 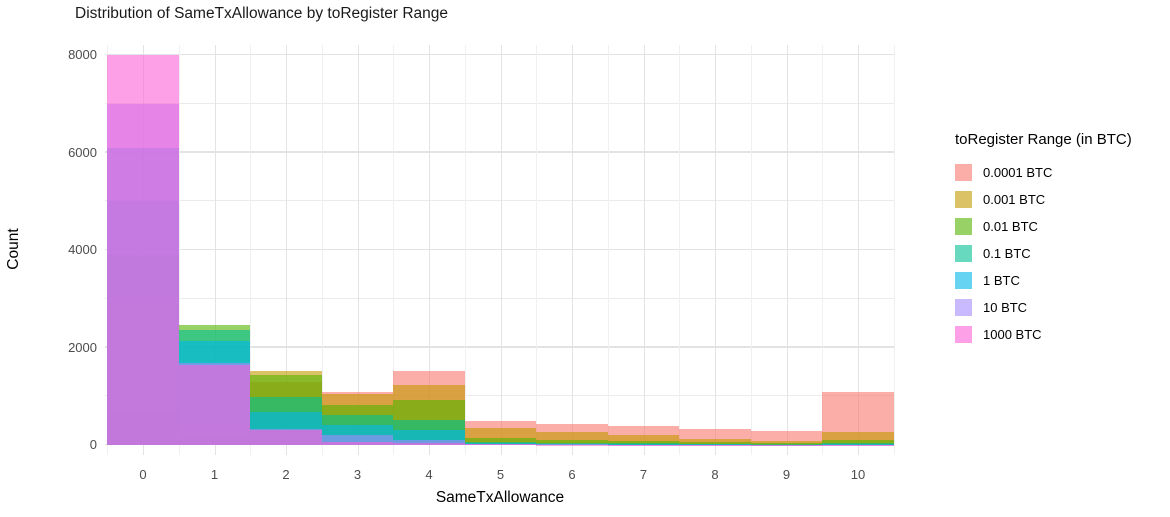 What do you see at coordinates (82, 249) in the screenshot?
I see `y-tick-label: 4000` at bounding box center [82, 249].